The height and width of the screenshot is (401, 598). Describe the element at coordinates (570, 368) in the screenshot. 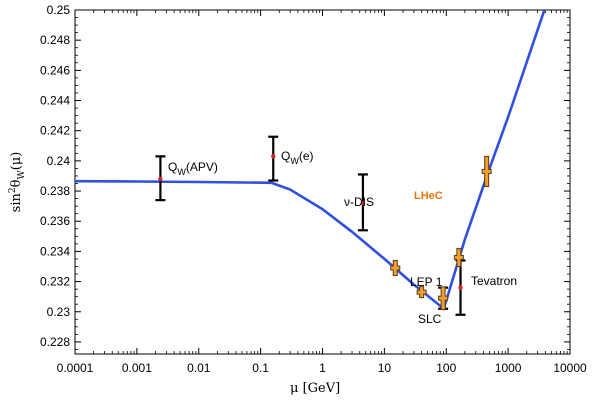

I see `x-tick-label: 10000` at that location.